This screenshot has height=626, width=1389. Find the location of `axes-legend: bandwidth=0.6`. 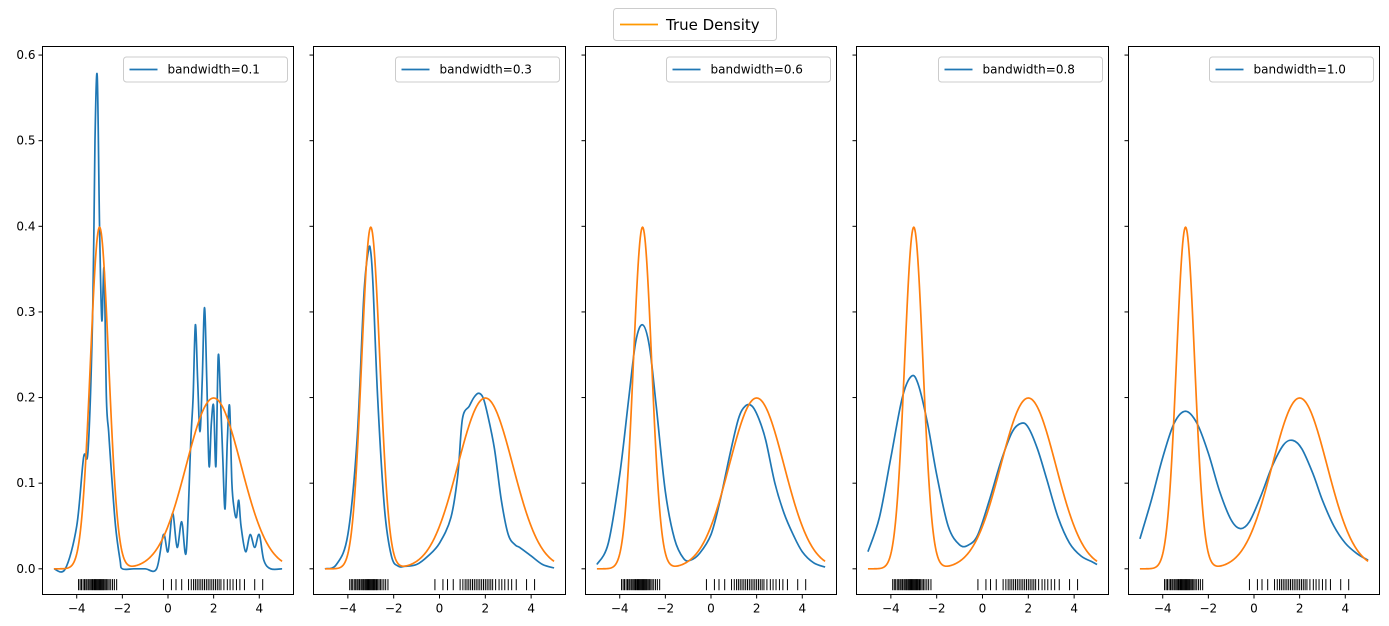

axes-legend: bandwidth=0.6 is located at coordinates (748, 69).